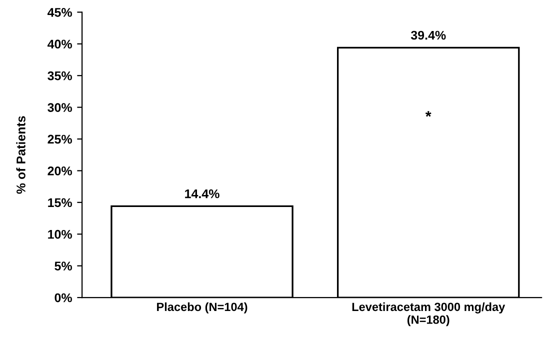  I want to click on y-tick-label: 20%, so click(60, 171).